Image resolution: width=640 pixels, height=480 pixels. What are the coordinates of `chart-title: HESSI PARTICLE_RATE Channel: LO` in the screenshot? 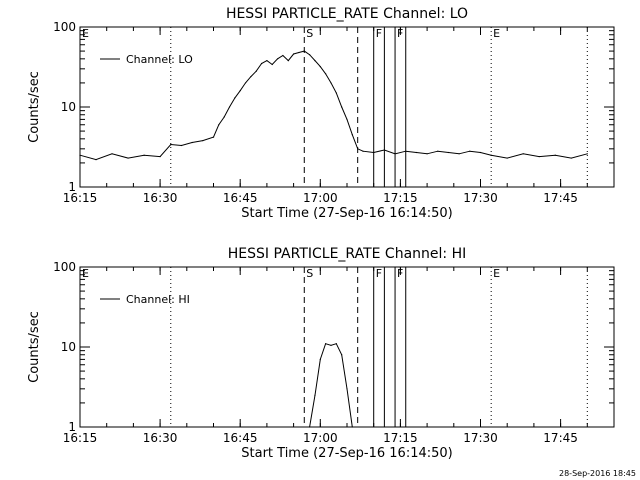 It's located at (347, 14).